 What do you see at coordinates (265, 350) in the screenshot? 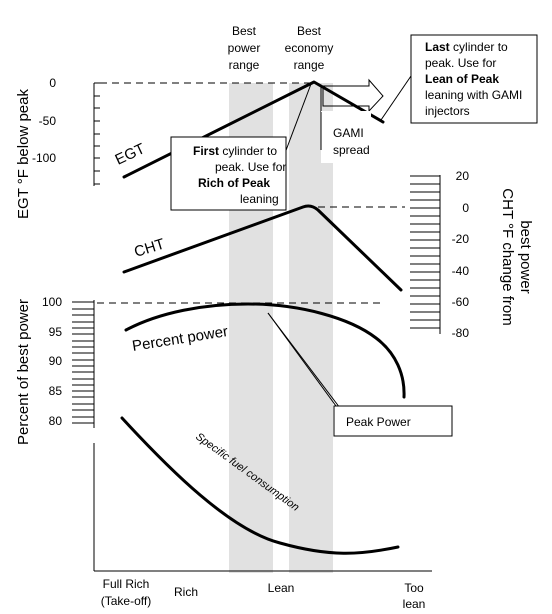
I see `percent-power-curve` at bounding box center [265, 350].